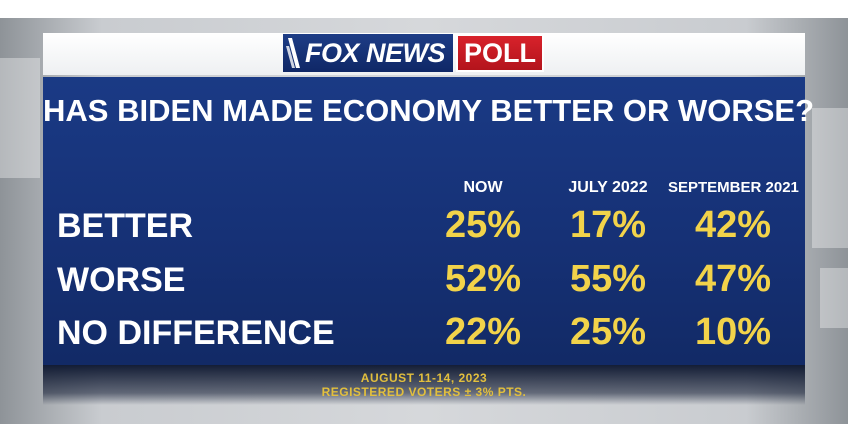 The height and width of the screenshot is (424, 848). Describe the element at coordinates (293, 53) in the screenshot. I see `fox-stripes-icon` at that location.